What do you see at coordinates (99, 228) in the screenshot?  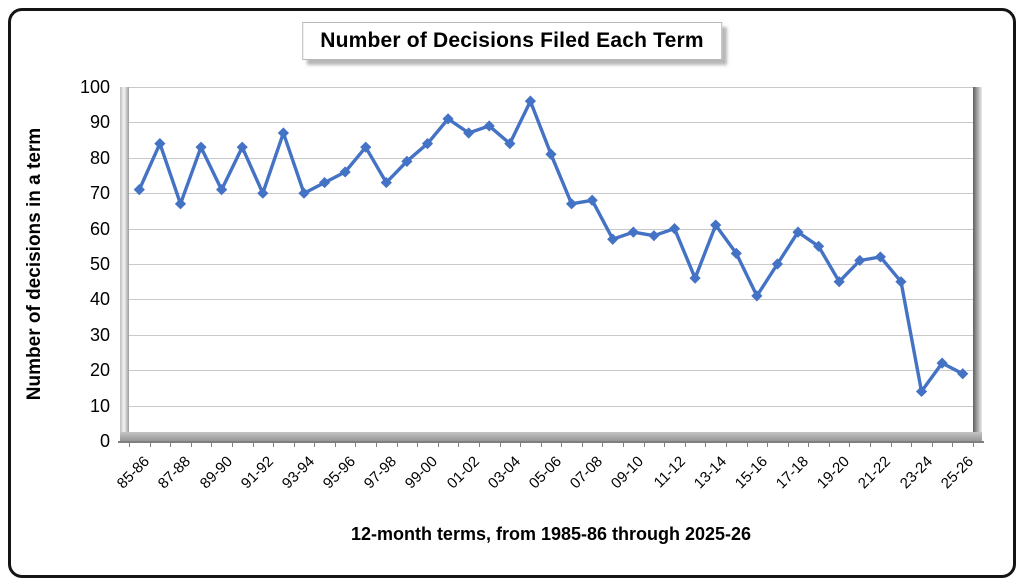 I see `y-tick-label-60: 60` at bounding box center [99, 228].